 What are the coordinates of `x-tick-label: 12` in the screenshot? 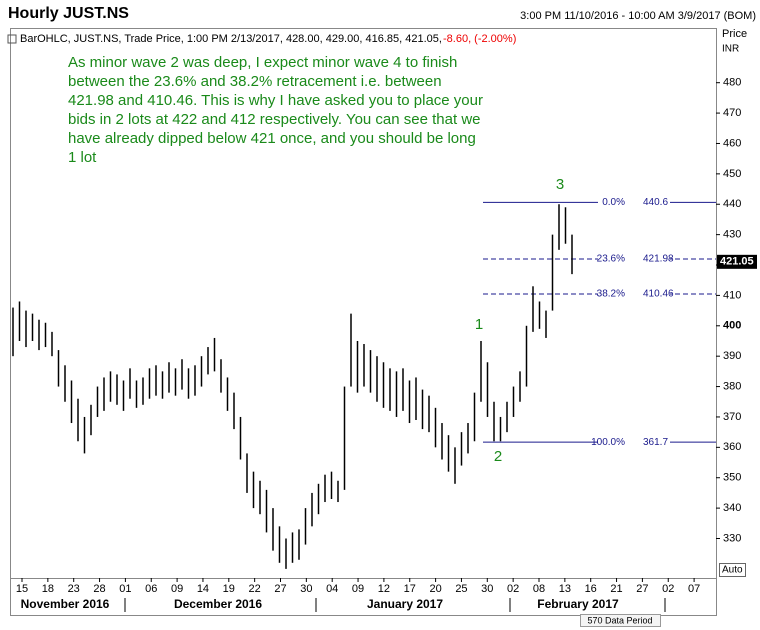 It's located at (384, 589).